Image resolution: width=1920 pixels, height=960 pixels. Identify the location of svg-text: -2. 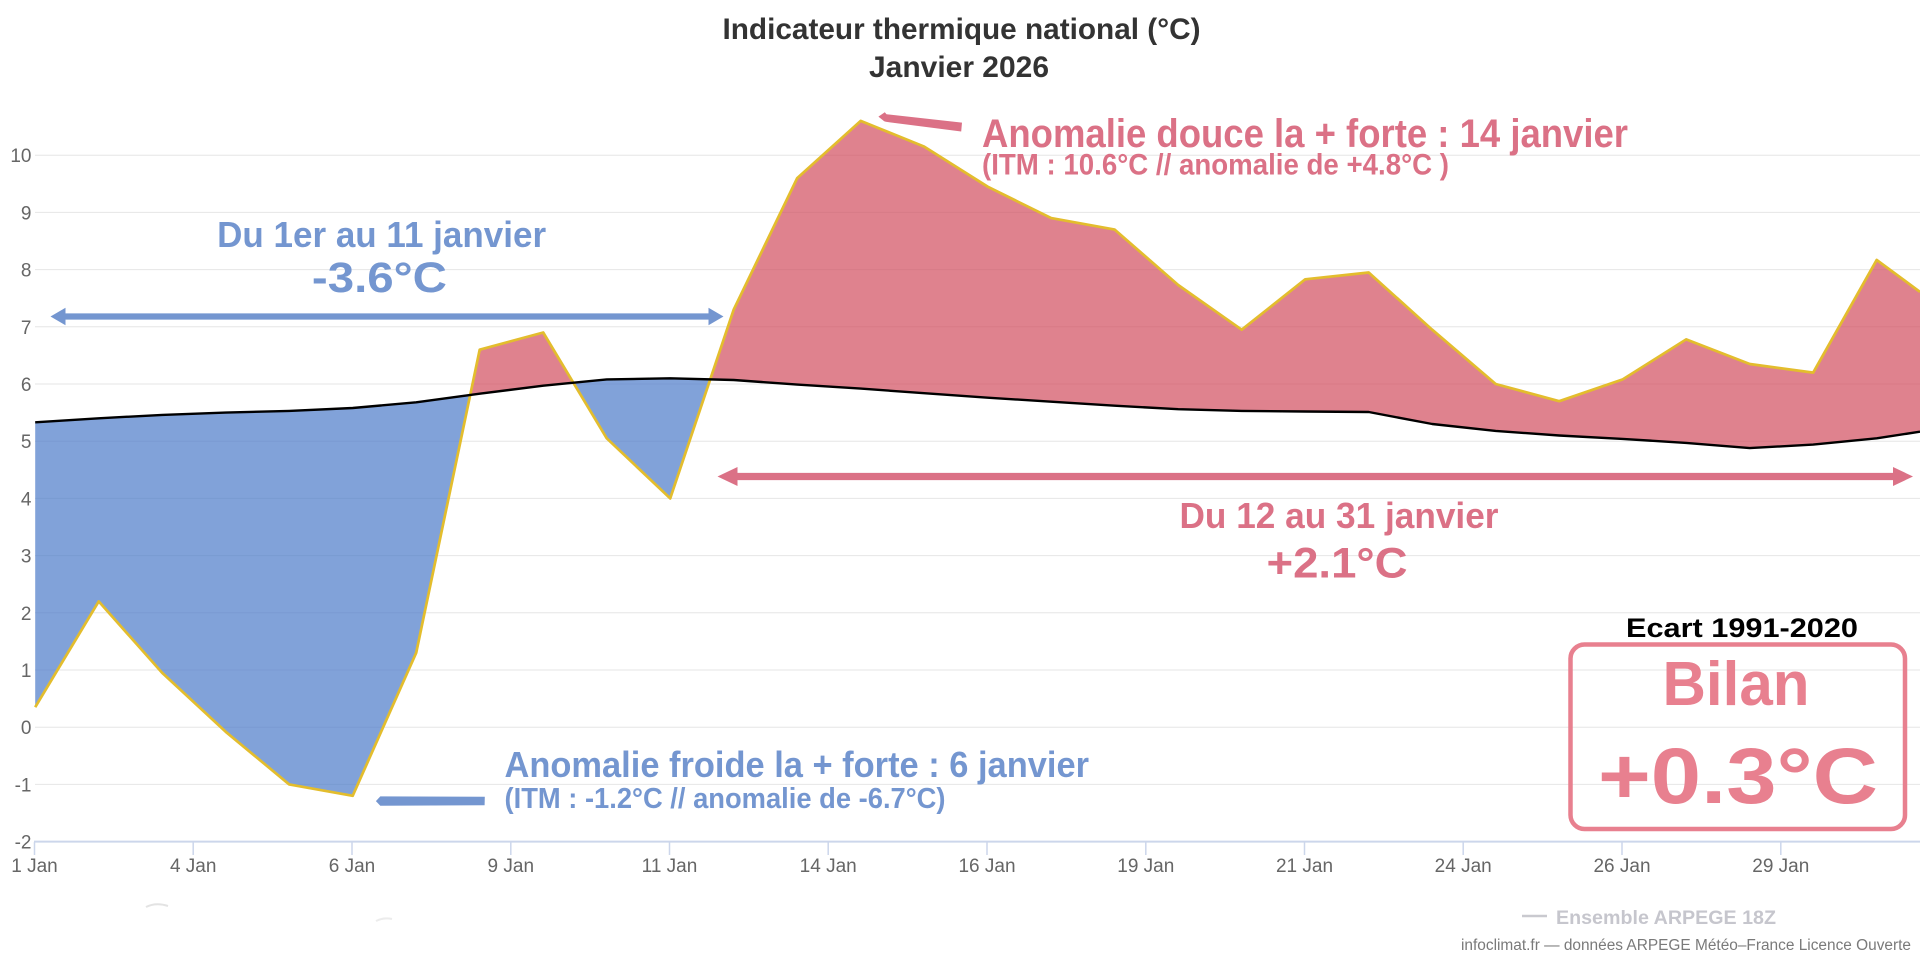
(23, 843).